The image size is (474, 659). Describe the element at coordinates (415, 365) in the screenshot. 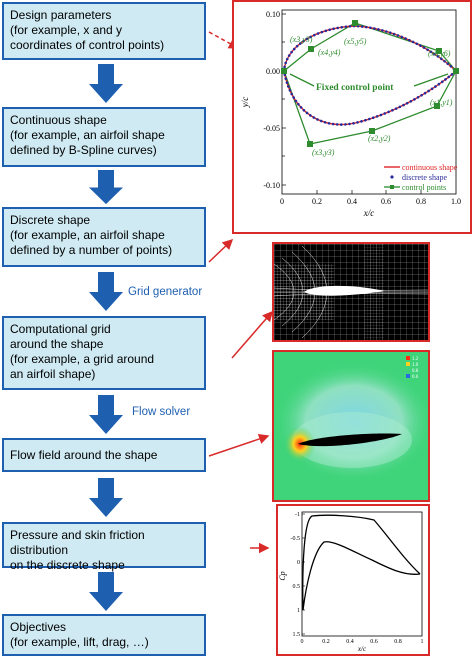

I see `flow-legend-entry: 1.0` at that location.